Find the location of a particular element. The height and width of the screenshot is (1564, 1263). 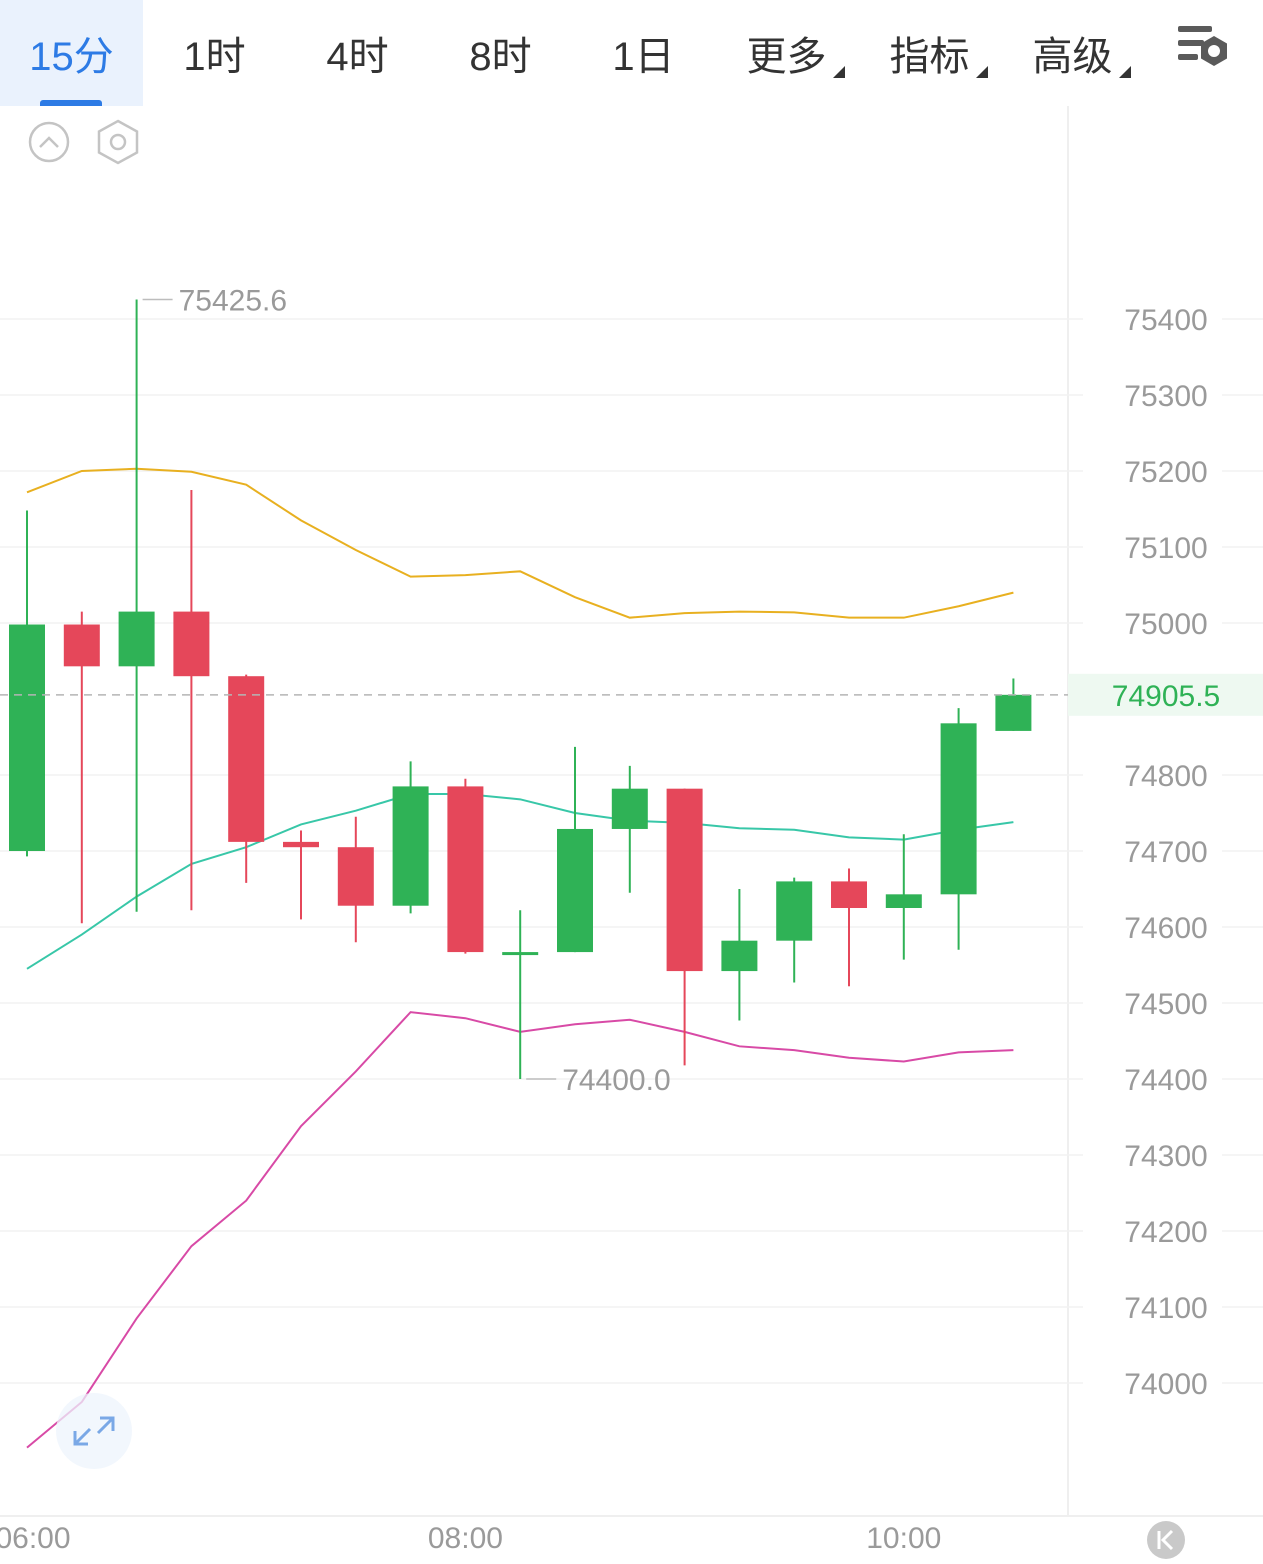

tab-3: 8时 is located at coordinates (500, 53).